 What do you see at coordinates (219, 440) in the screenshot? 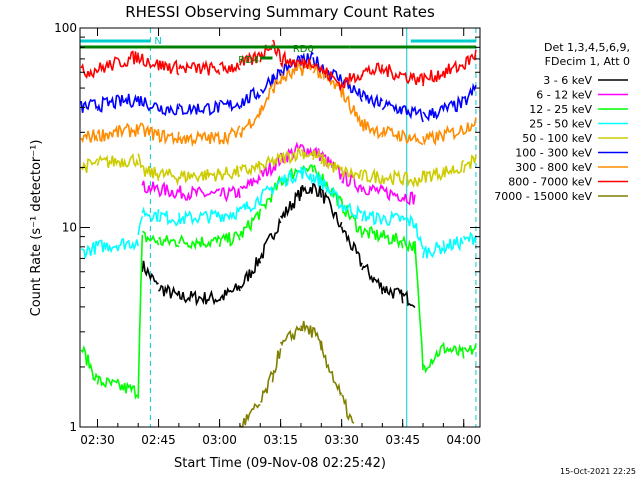
I see `x-tick-label-2: 03:00` at bounding box center [219, 440].